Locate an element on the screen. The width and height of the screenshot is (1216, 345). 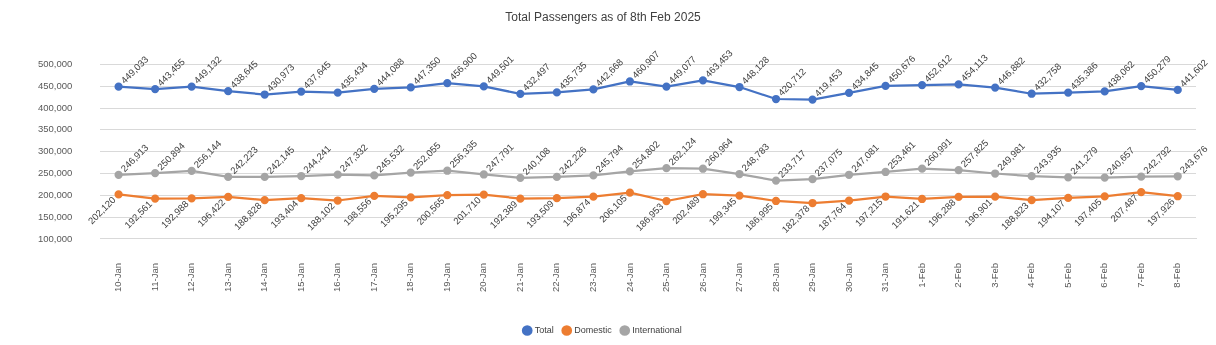
x-tick-label: 5-Feb is located at coordinates (1067, 275).